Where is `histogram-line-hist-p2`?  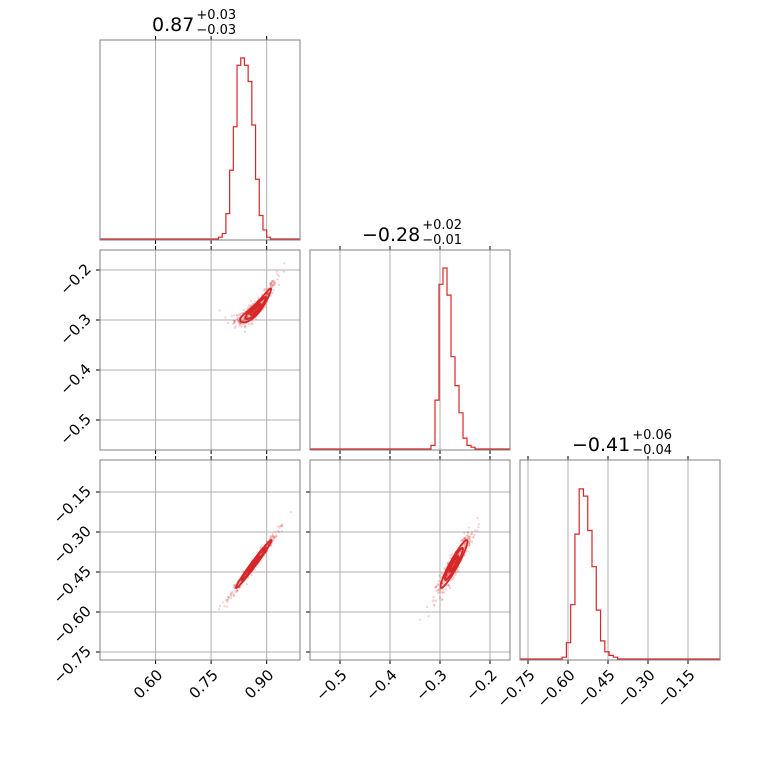 histogram-line-hist-p2 is located at coordinates (620, 574).